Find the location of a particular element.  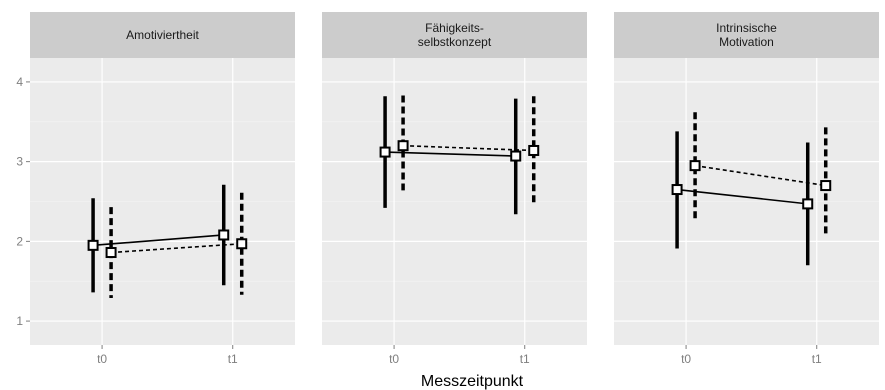

strip-title: Fähigkeits-selbstkonzept is located at coordinates (455, 35).